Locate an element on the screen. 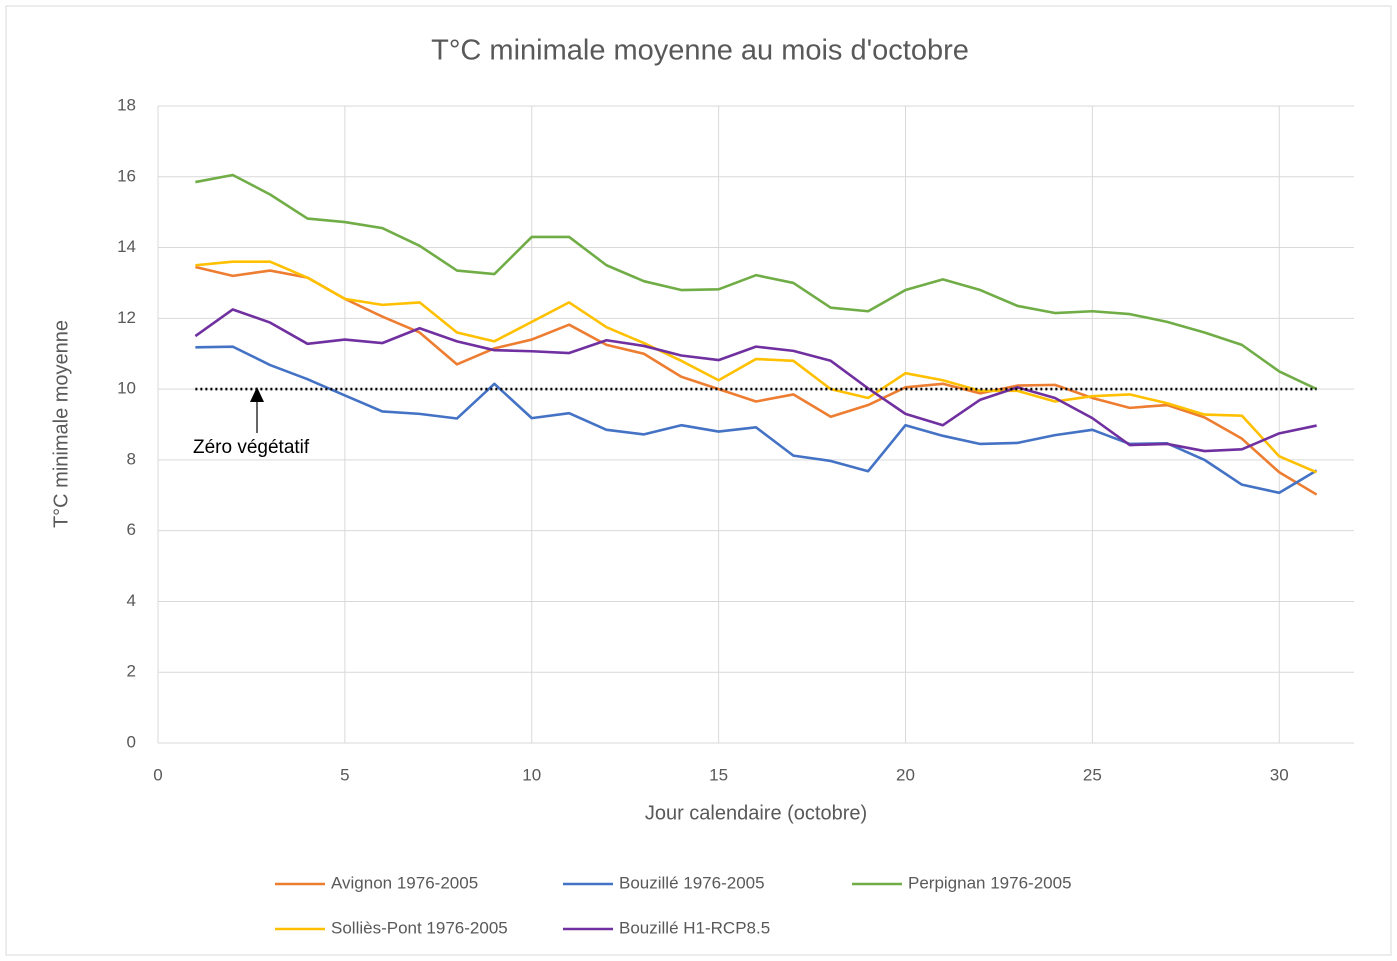 This screenshot has height=961, width=1397. y-tick-label: 8 is located at coordinates (131, 458).